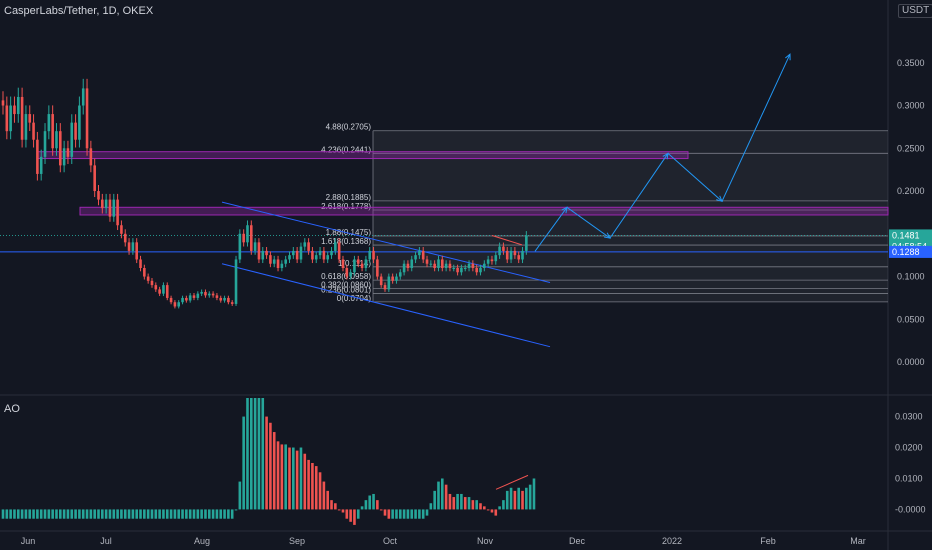 The height and width of the screenshot is (550, 932). What do you see at coordinates (909, 448) in the screenshot?
I see `ao-tick-label: 0.0200` at bounding box center [909, 448].